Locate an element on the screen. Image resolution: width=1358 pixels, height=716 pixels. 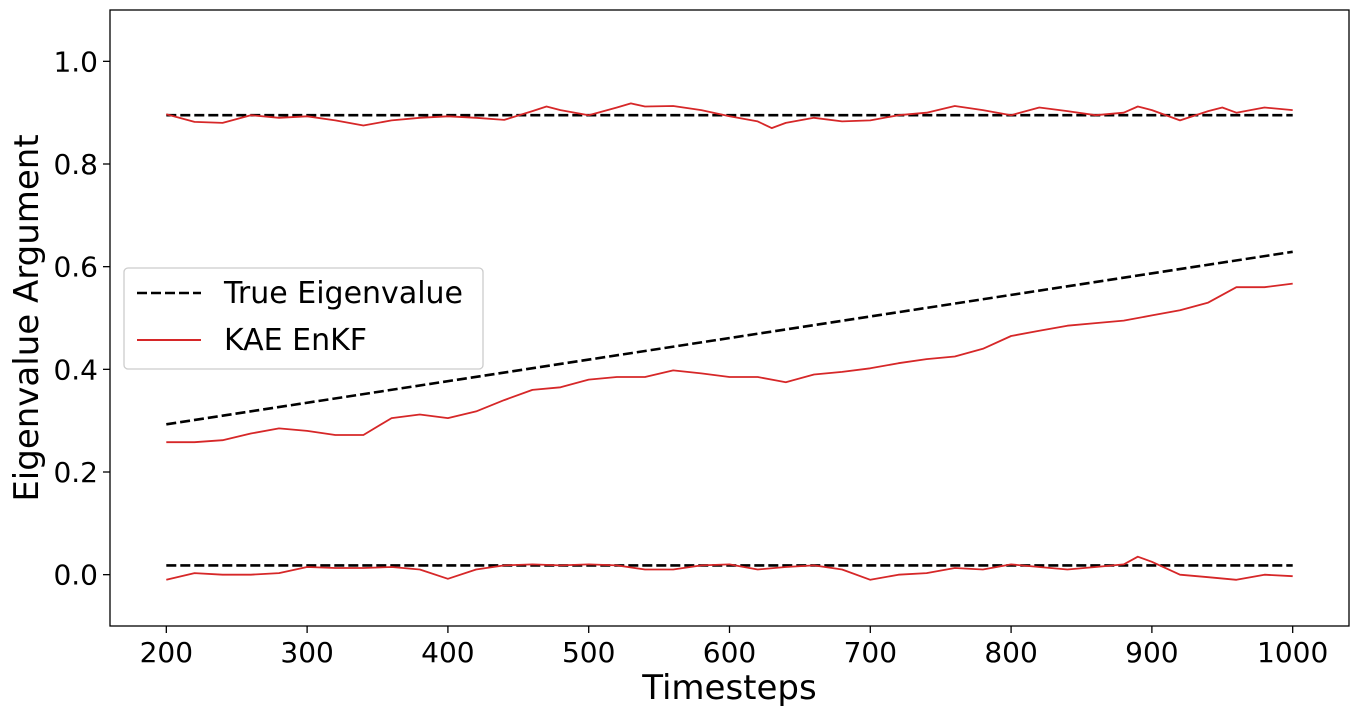
legend-label-true-eigenvalue: True Eigenvalue is located at coordinates (343, 293).